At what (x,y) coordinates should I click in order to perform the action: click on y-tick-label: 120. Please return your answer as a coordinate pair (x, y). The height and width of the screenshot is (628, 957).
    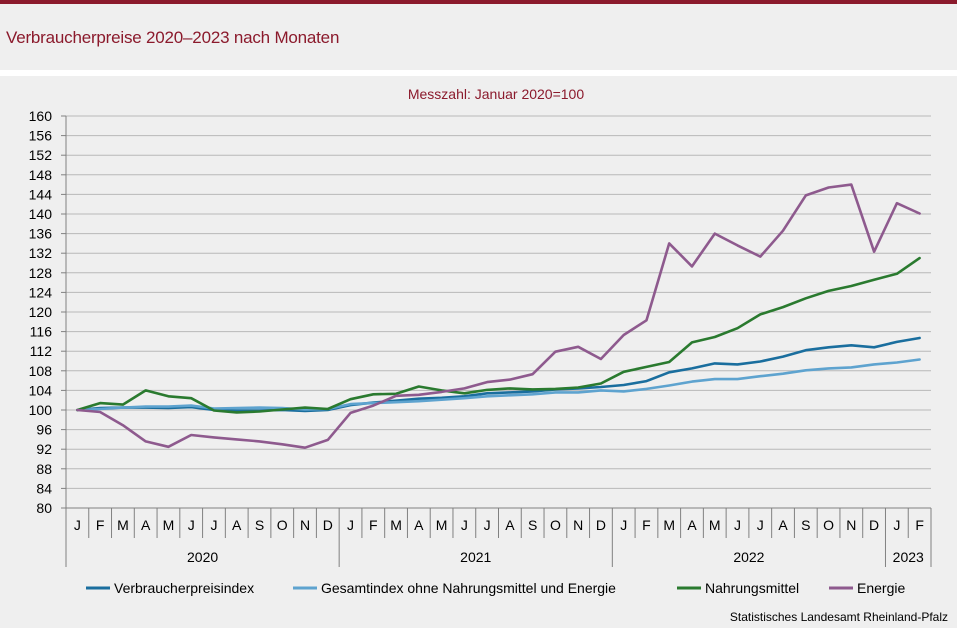
    Looking at the image, I should click on (41, 312).